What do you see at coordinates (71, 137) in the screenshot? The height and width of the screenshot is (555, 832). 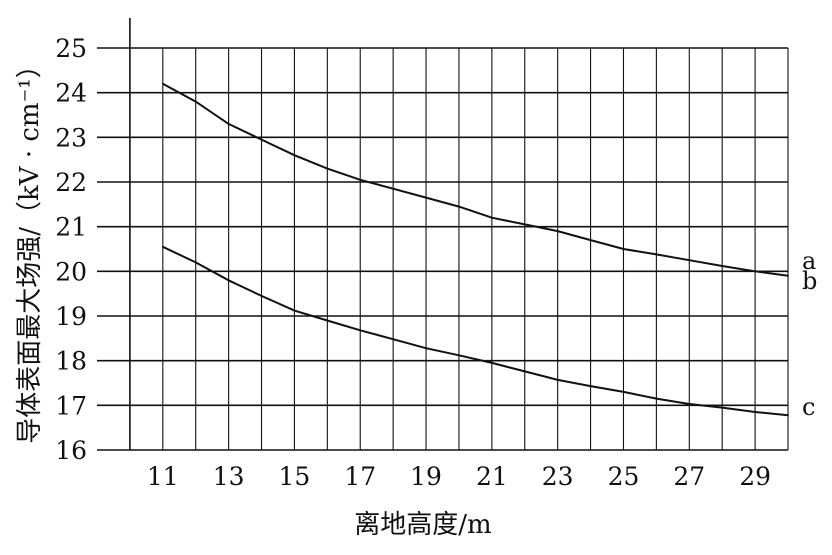 I see `y-tick-label: 23` at bounding box center [71, 137].